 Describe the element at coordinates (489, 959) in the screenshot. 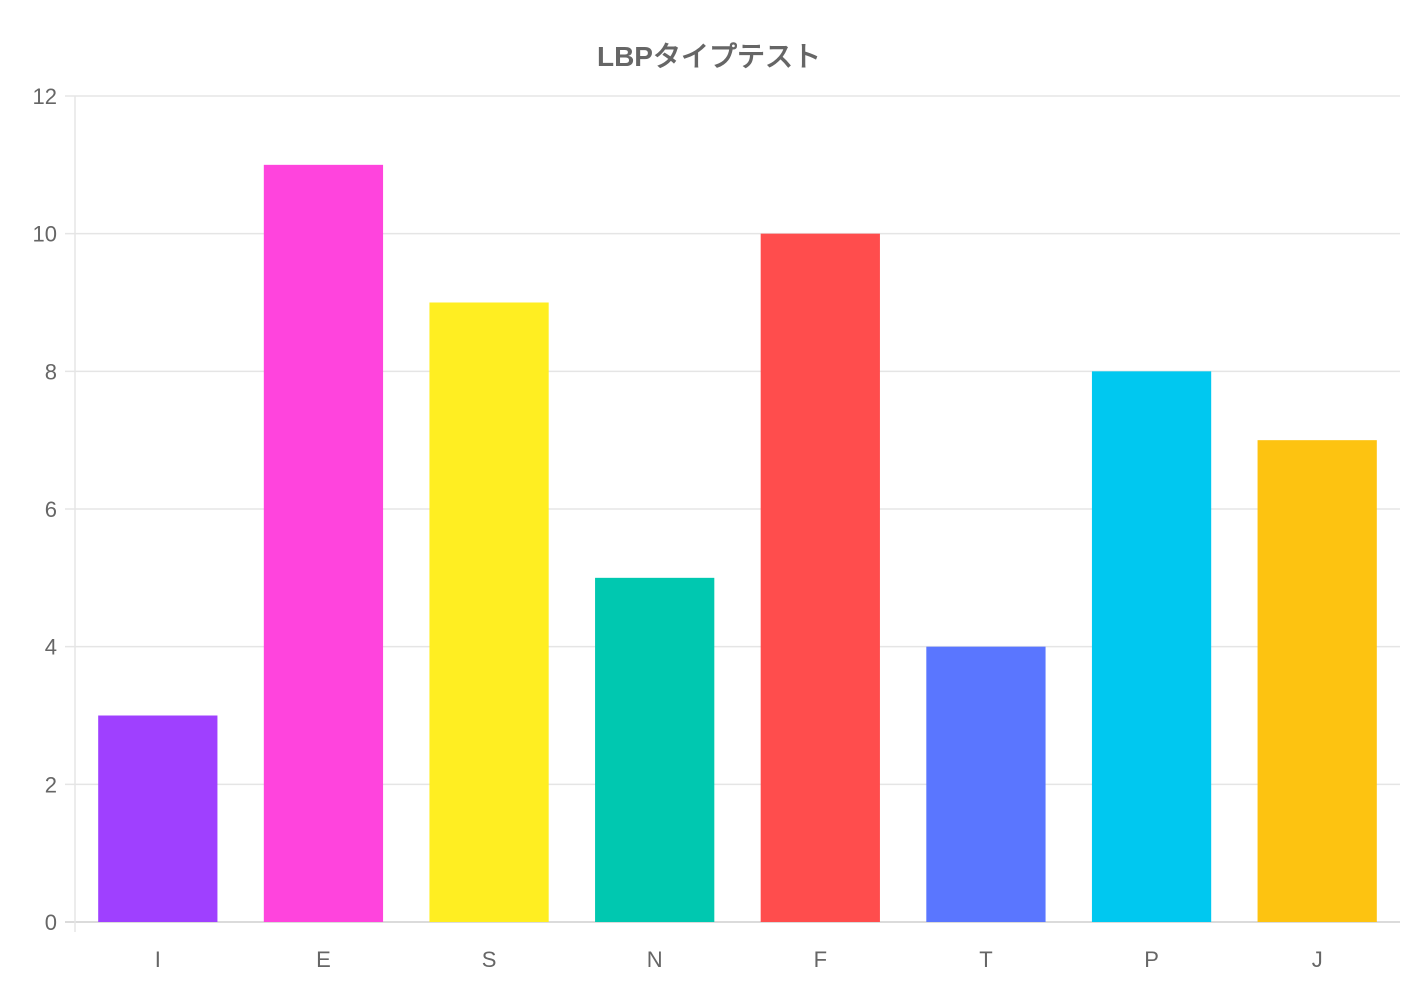

I see `x-tick-label-s: S` at that location.